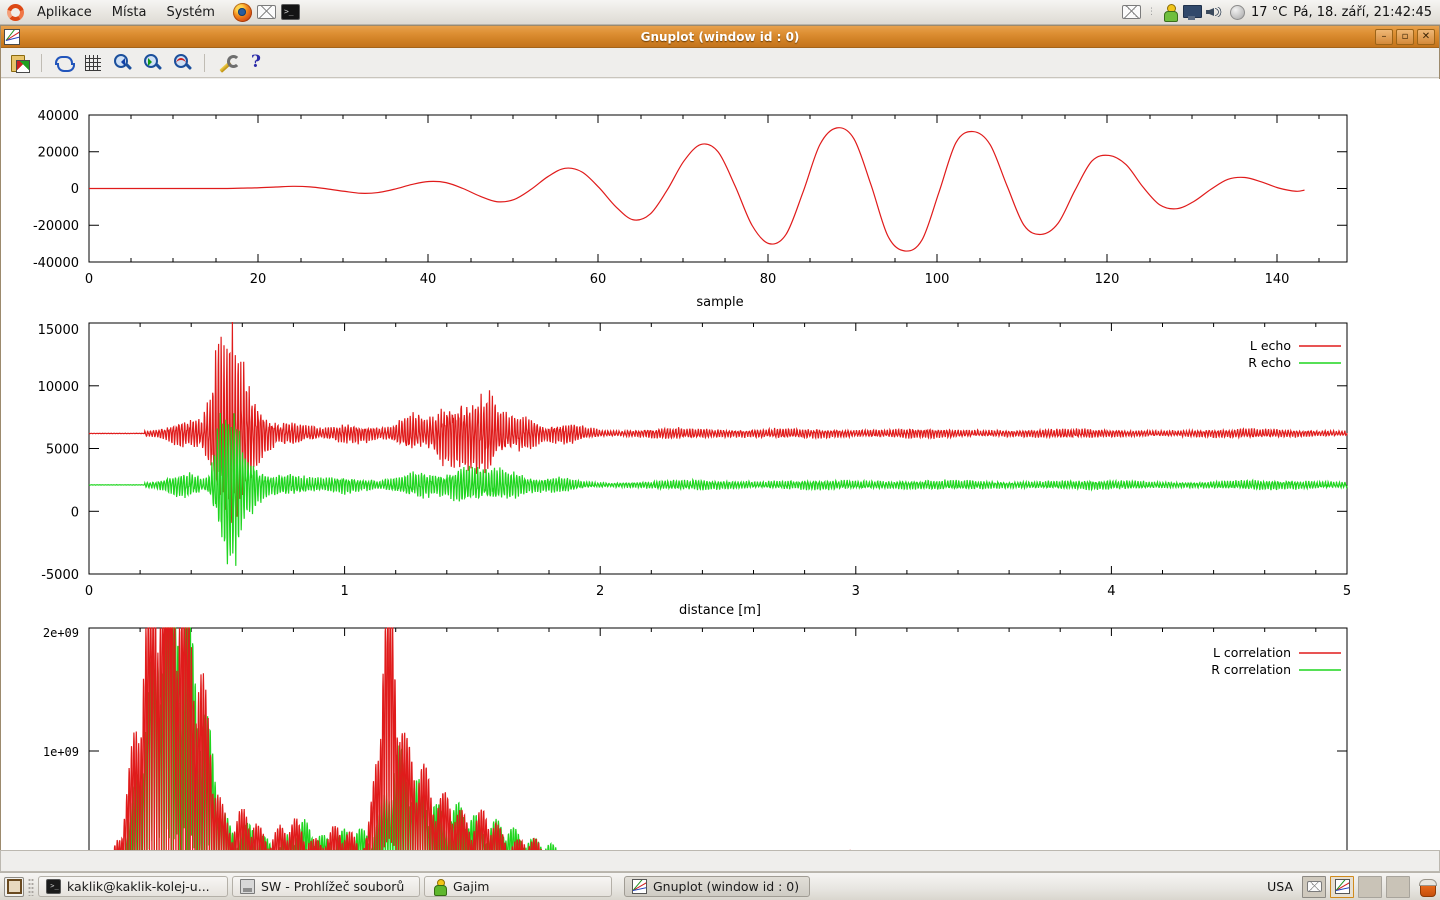  Describe the element at coordinates (718, 591) in the screenshot. I see `chart2-xtick-labels: 0 1 2 3 4 5` at that location.